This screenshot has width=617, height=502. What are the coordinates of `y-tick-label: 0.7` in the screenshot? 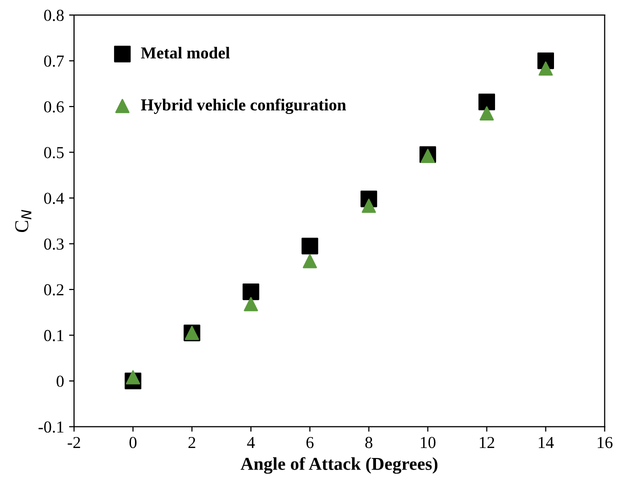 It's located at (54, 61).